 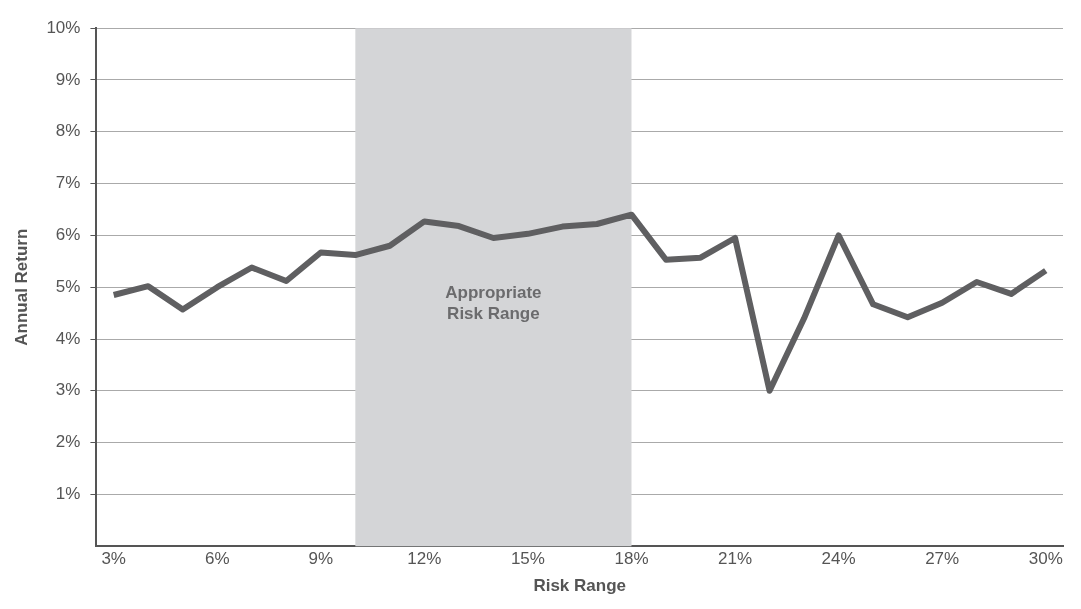 I want to click on x-tick-label: 24%, so click(x=838, y=559).